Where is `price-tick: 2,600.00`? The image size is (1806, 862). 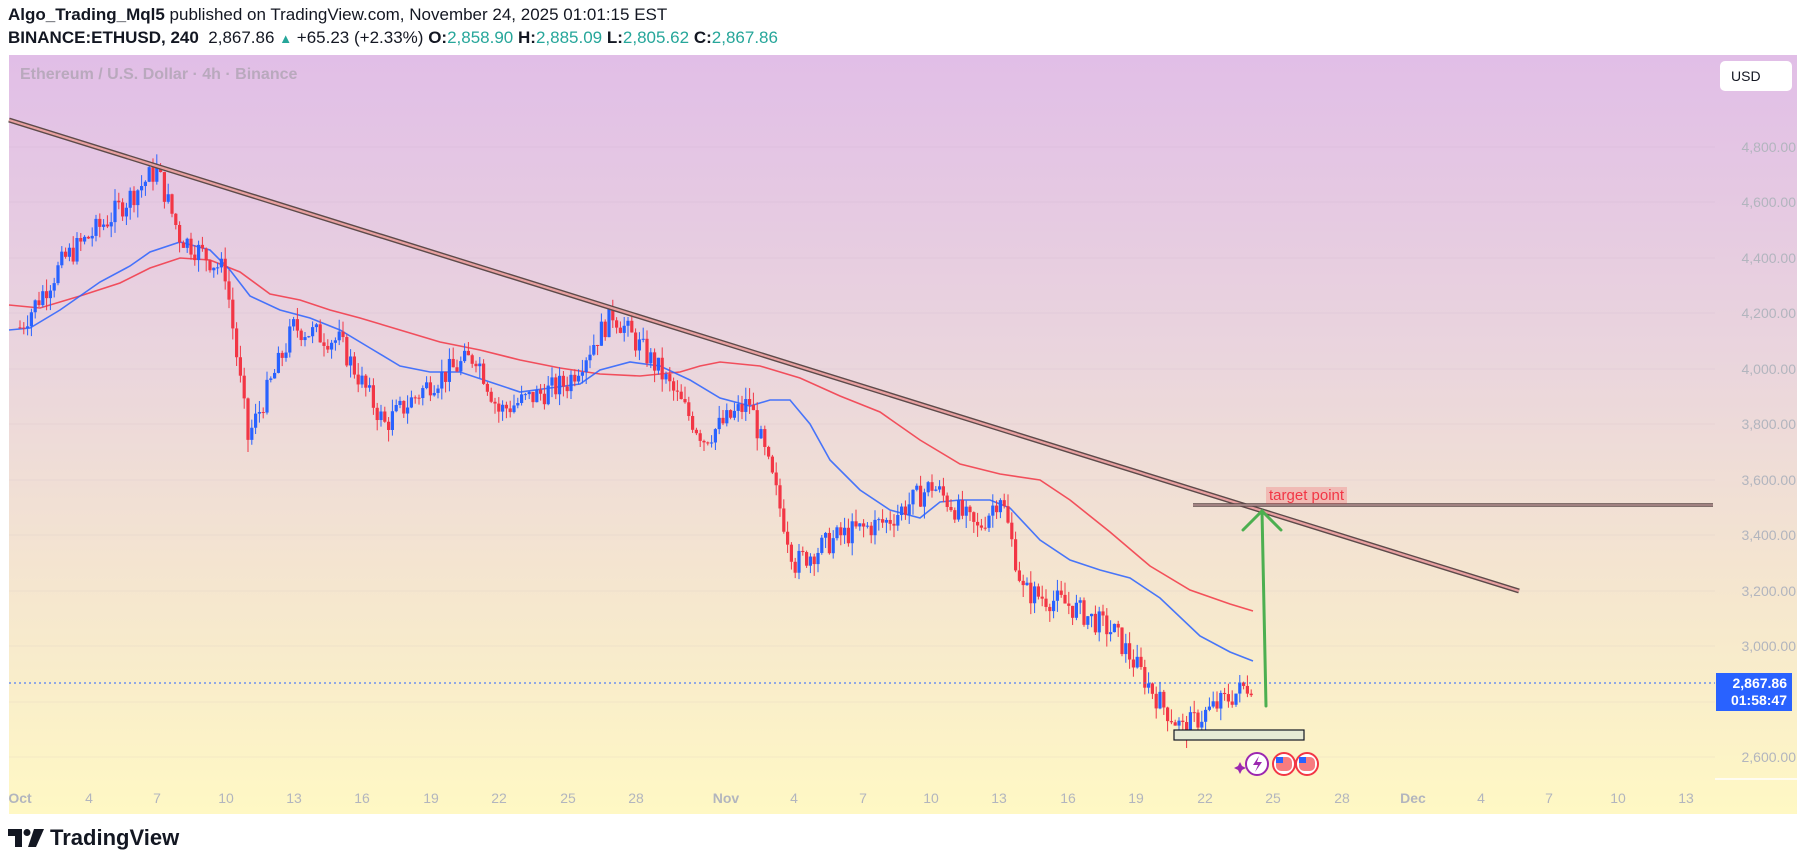
price-tick: 2,600.00 is located at coordinates (1769, 757).